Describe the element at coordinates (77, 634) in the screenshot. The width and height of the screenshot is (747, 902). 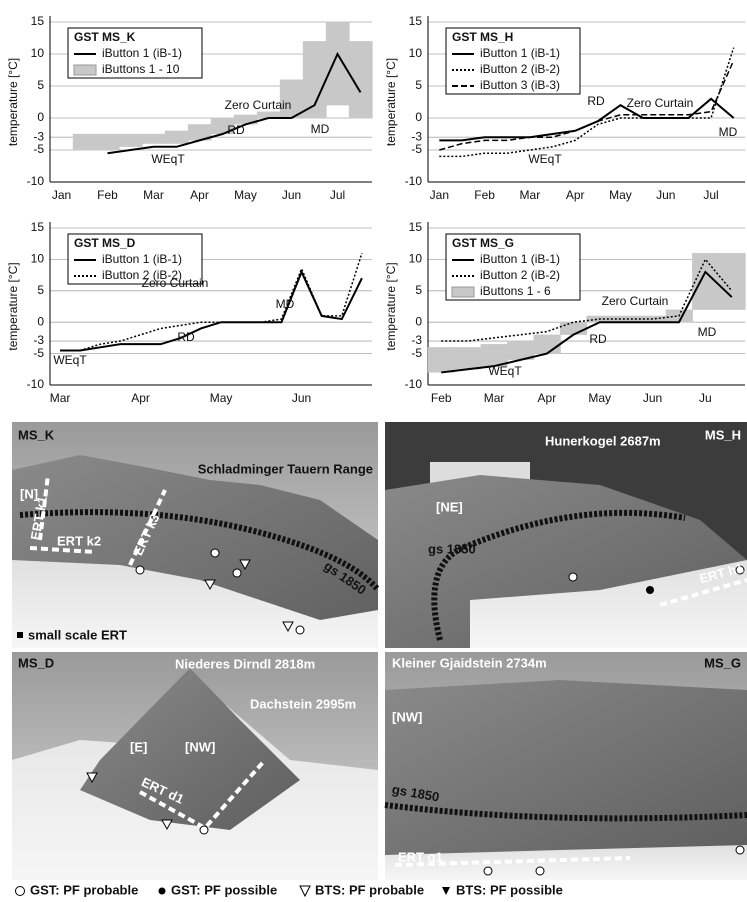
I see `photo-label: small scale ERT` at that location.